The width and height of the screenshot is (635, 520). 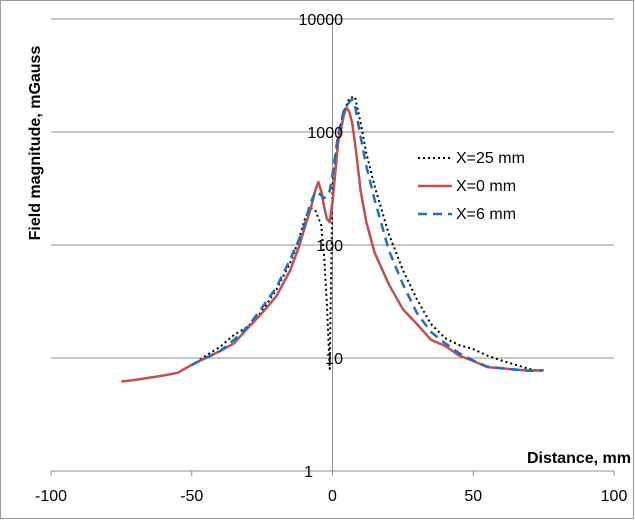 What do you see at coordinates (579, 458) in the screenshot?
I see `x-axis-title: Distance, mm` at bounding box center [579, 458].